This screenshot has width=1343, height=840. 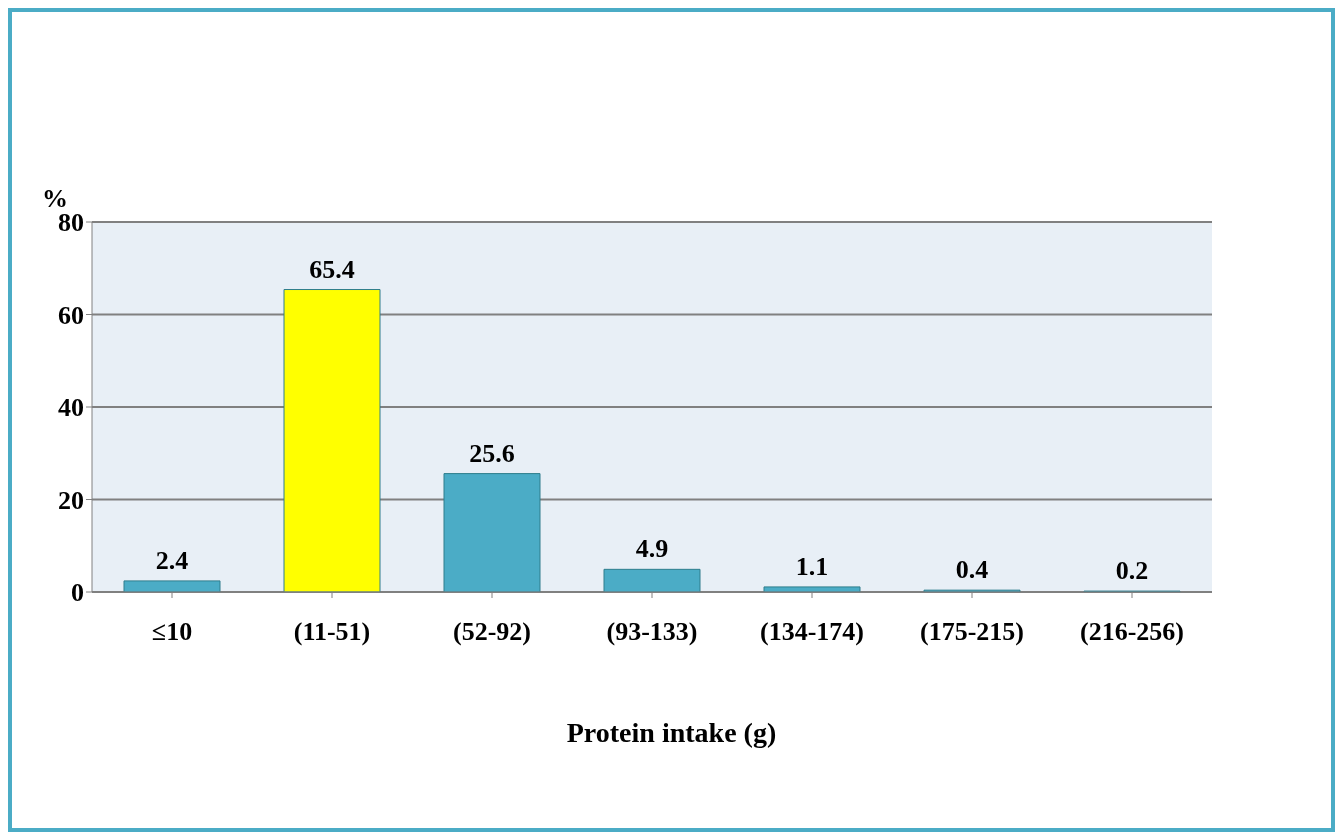 What do you see at coordinates (172, 632) in the screenshot?
I see `x-tick-label: ≤10` at bounding box center [172, 632].